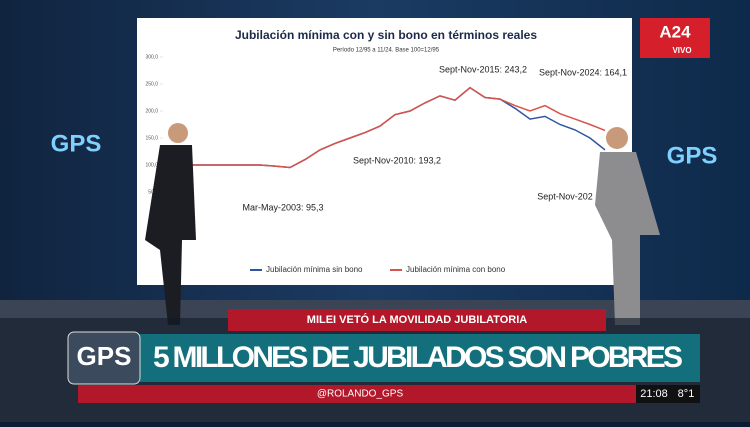  I want to click on chart-subtitle: Período 12/95 a 11/24. Base 100=12/95, so click(386, 51).